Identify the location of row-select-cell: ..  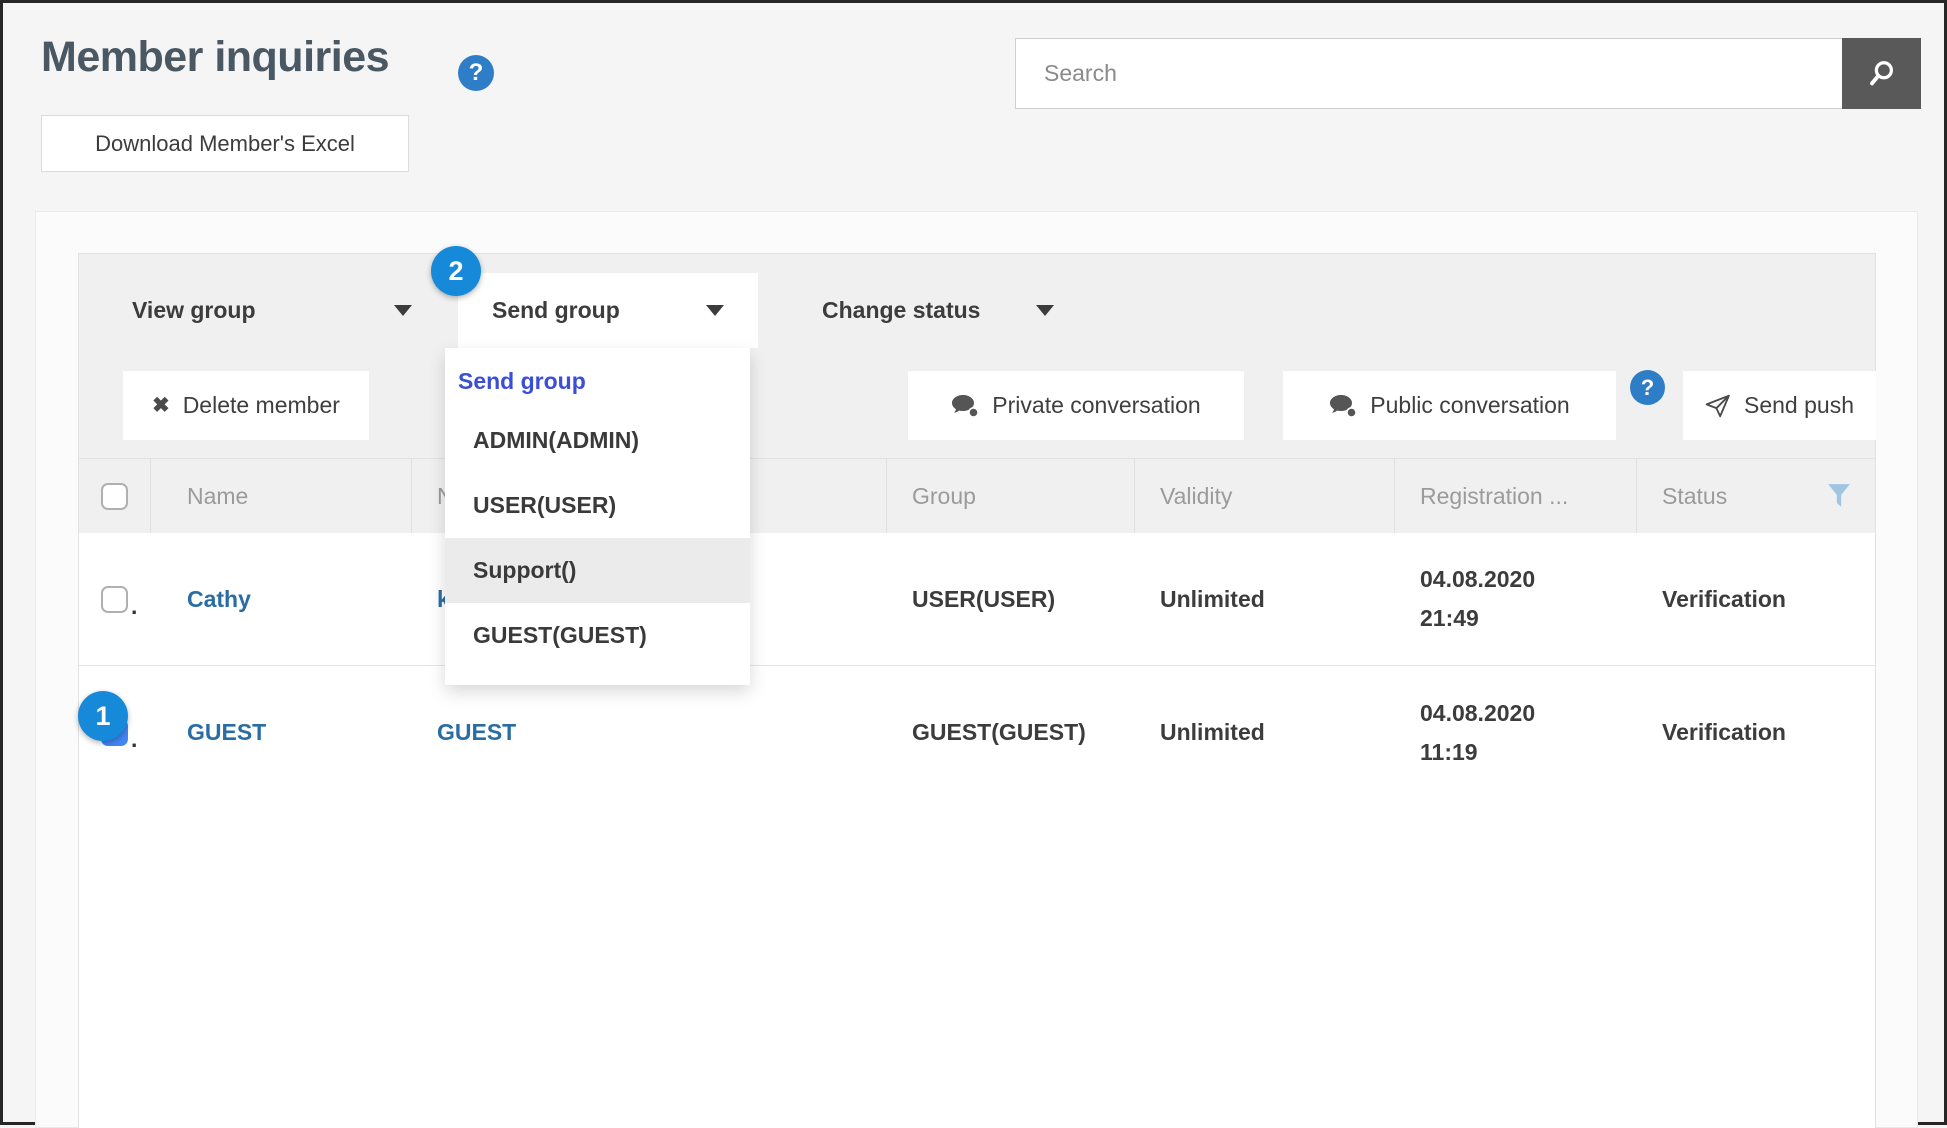
(115, 599).